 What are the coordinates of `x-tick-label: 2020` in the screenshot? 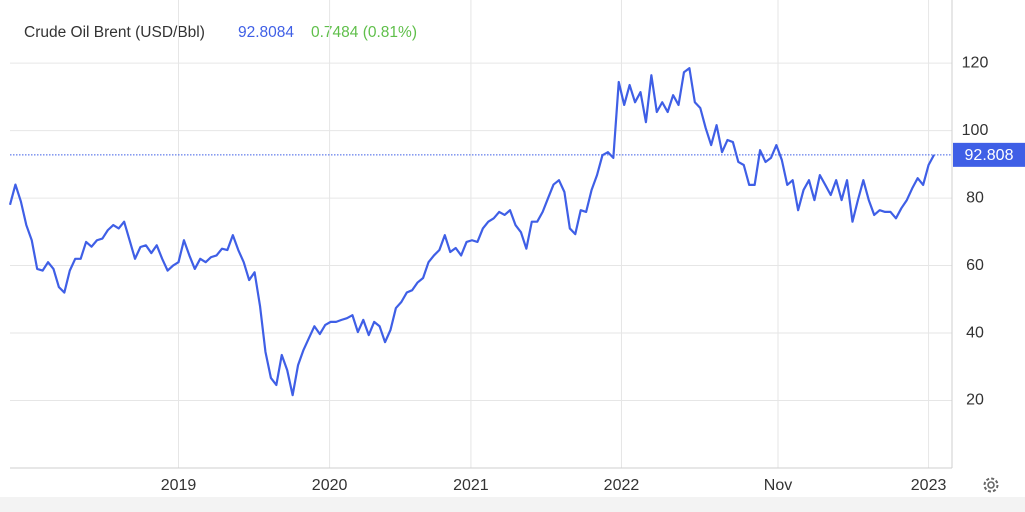 It's located at (330, 485).